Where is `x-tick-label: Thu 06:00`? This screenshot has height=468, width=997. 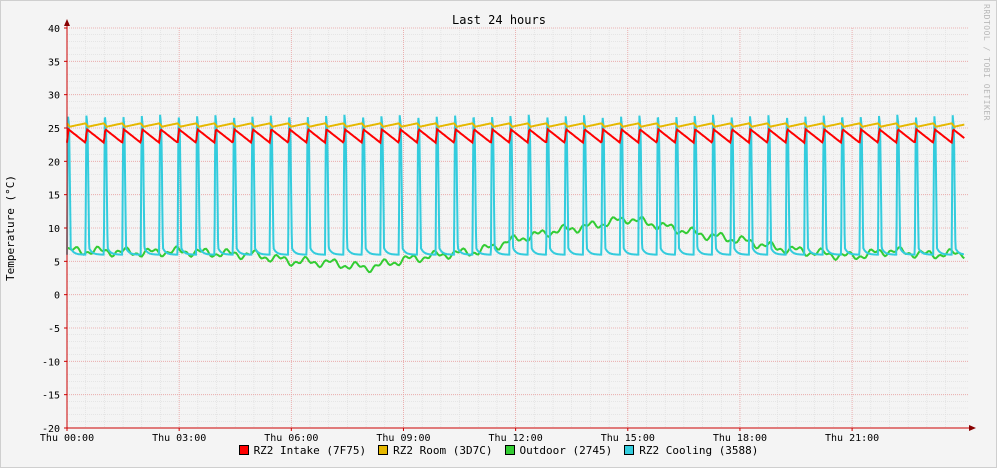 x-tick-label: Thu 06:00 is located at coordinates (291, 438).